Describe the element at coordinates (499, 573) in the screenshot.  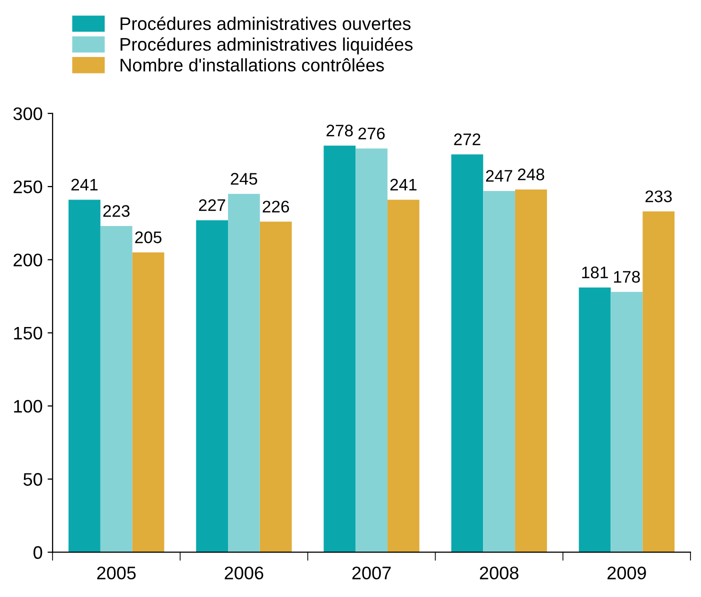
I see `x-tick-label: 2008` at that location.